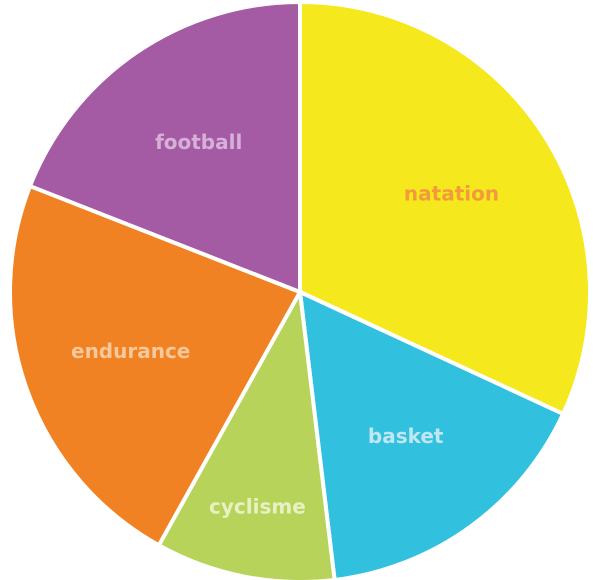 This screenshot has height=580, width=593. Describe the element at coordinates (198, 142) in the screenshot. I see `pie-label-football: football` at that location.